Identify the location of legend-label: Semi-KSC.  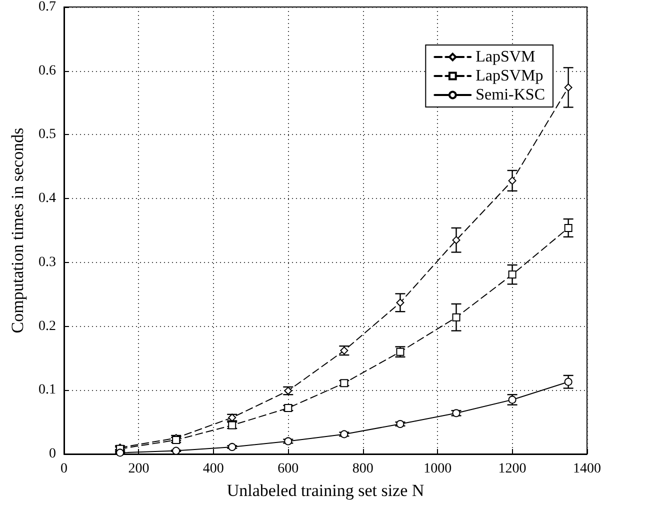
(510, 95).